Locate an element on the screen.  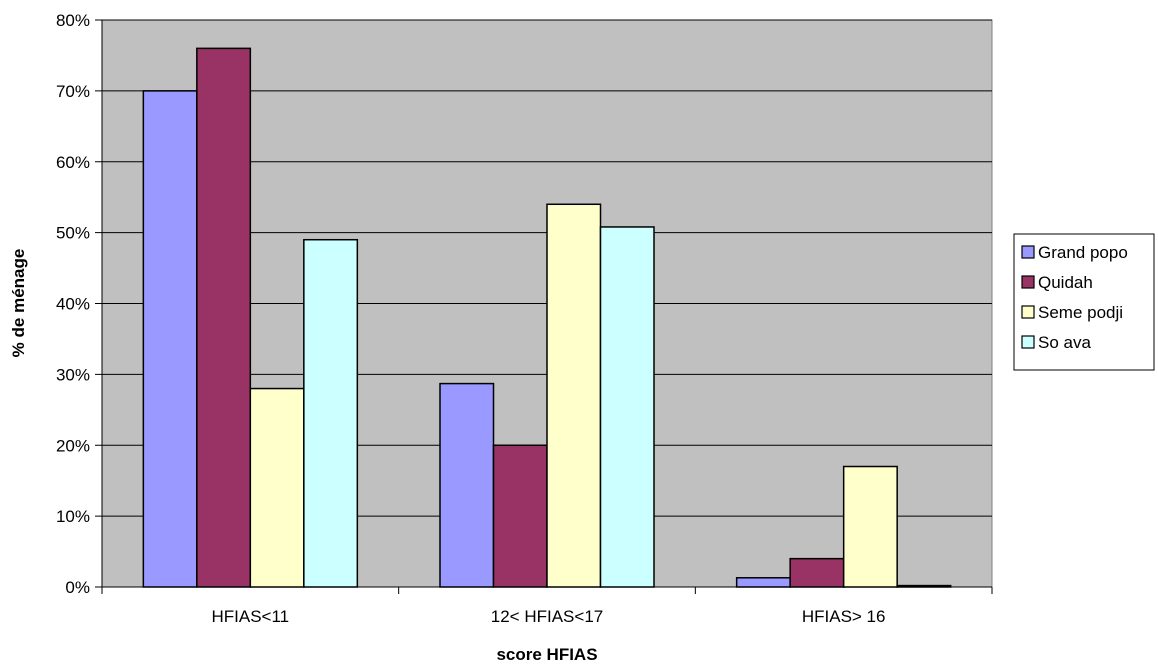
legend-box is located at coordinates (1084, 302).